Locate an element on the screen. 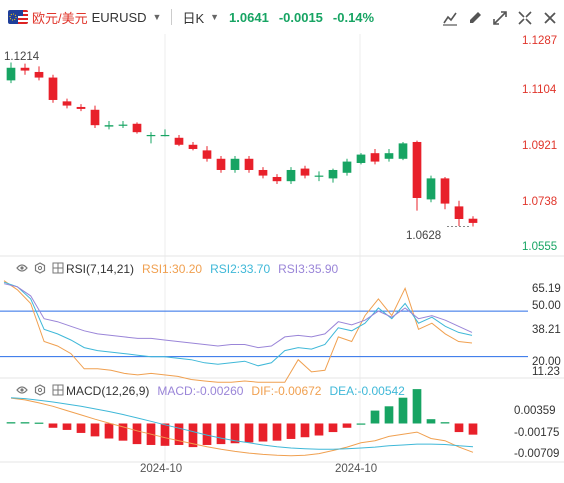  rsi-name: RSI(7,14,21) is located at coordinates (100, 269).